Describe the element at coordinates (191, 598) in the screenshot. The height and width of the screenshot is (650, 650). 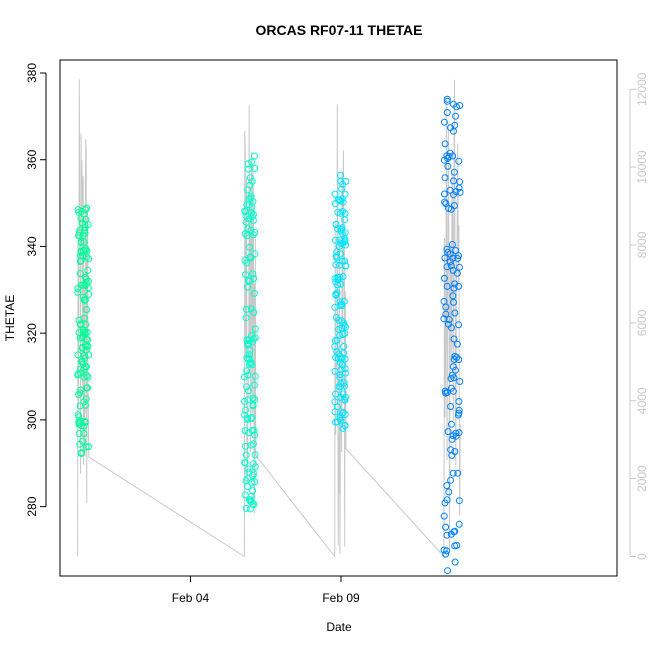
I see `x-tick-label: Feb 04` at that location.